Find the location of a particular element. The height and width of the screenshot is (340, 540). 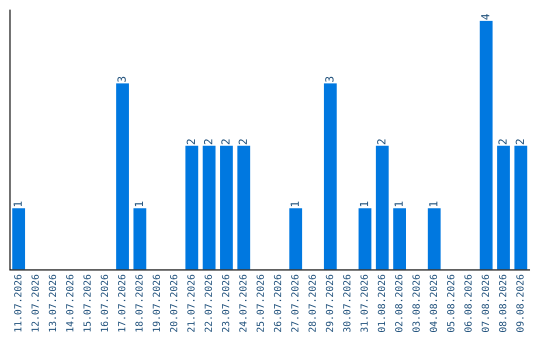

x-tick-label: 25.07.2026 is located at coordinates (260, 303).